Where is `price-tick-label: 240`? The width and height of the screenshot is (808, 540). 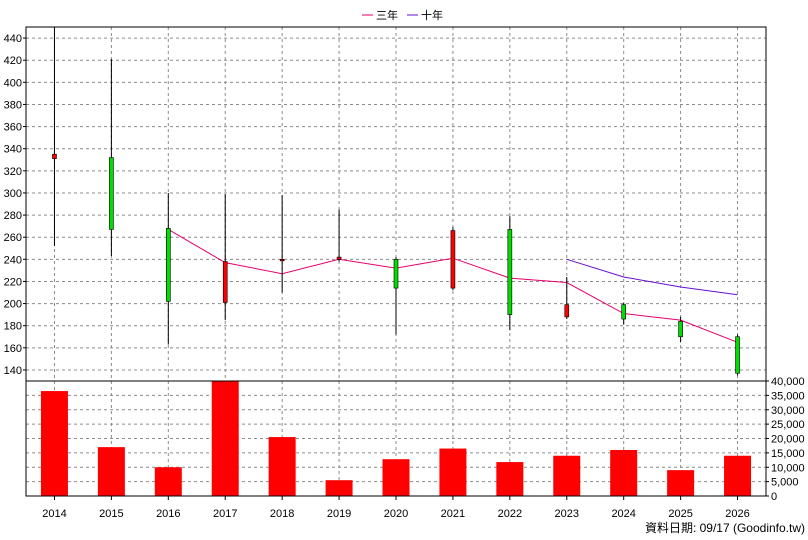
price-tick-label: 240 is located at coordinates (13, 260).